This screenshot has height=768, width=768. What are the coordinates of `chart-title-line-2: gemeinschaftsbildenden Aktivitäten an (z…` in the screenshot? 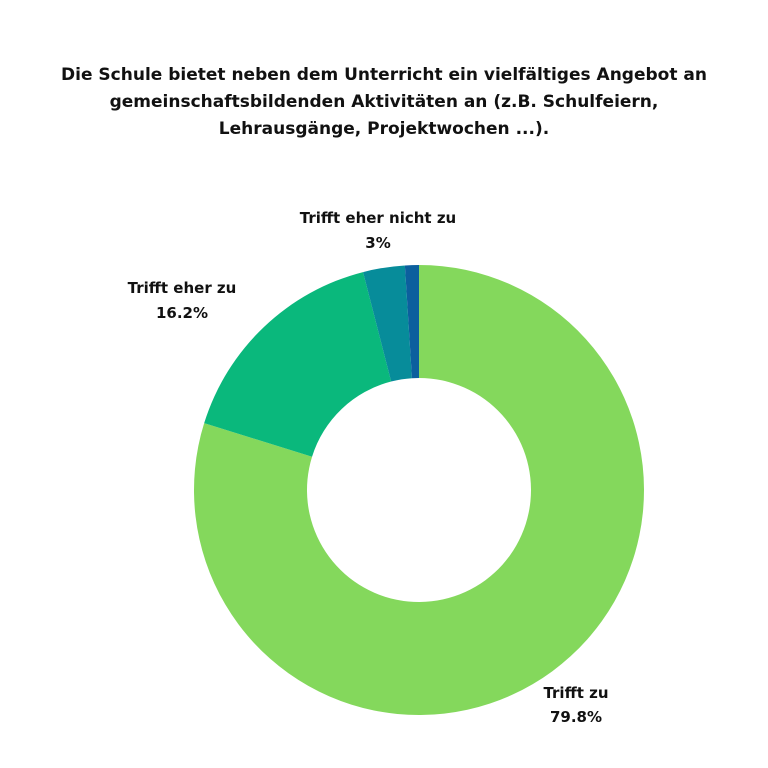 It's located at (384, 102).